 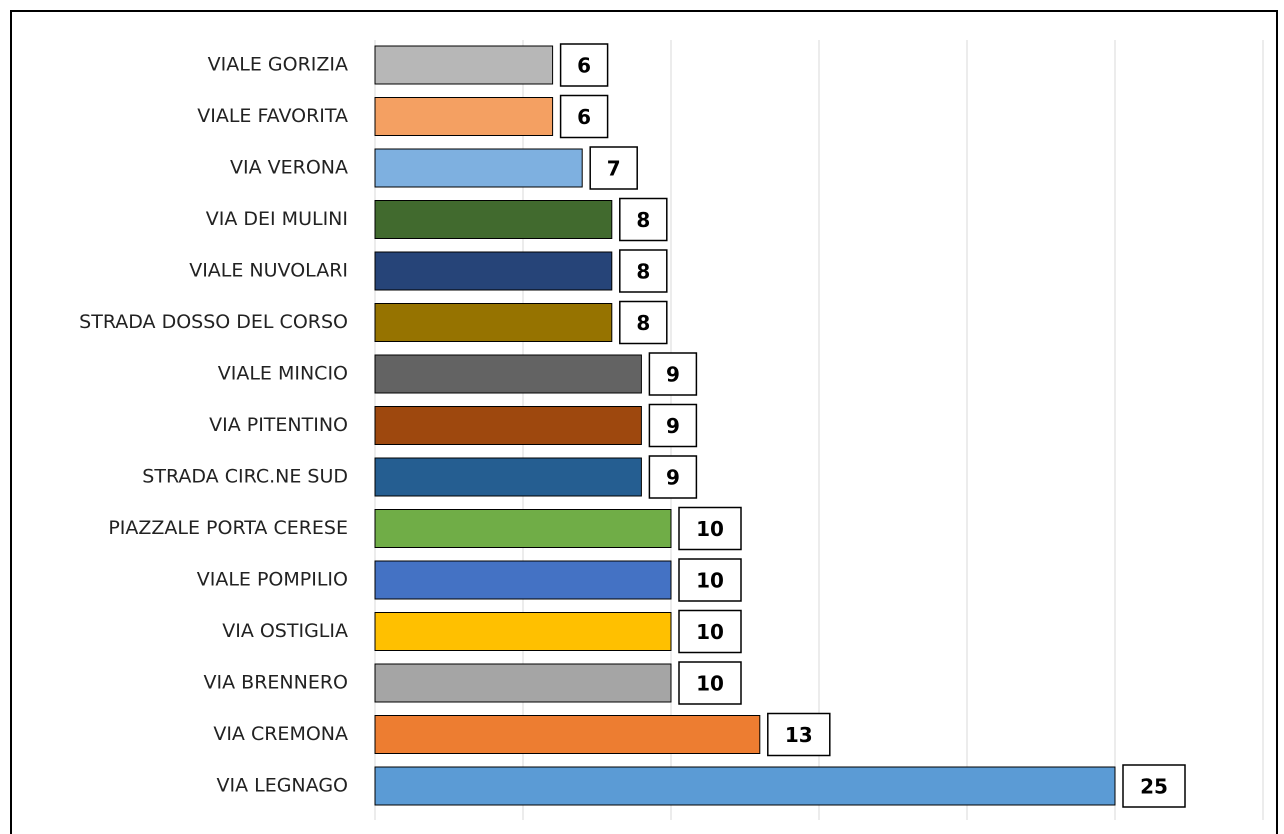 What do you see at coordinates (268, 271) in the screenshot?
I see `y-tick-label: VIALE NUVOLARI` at bounding box center [268, 271].